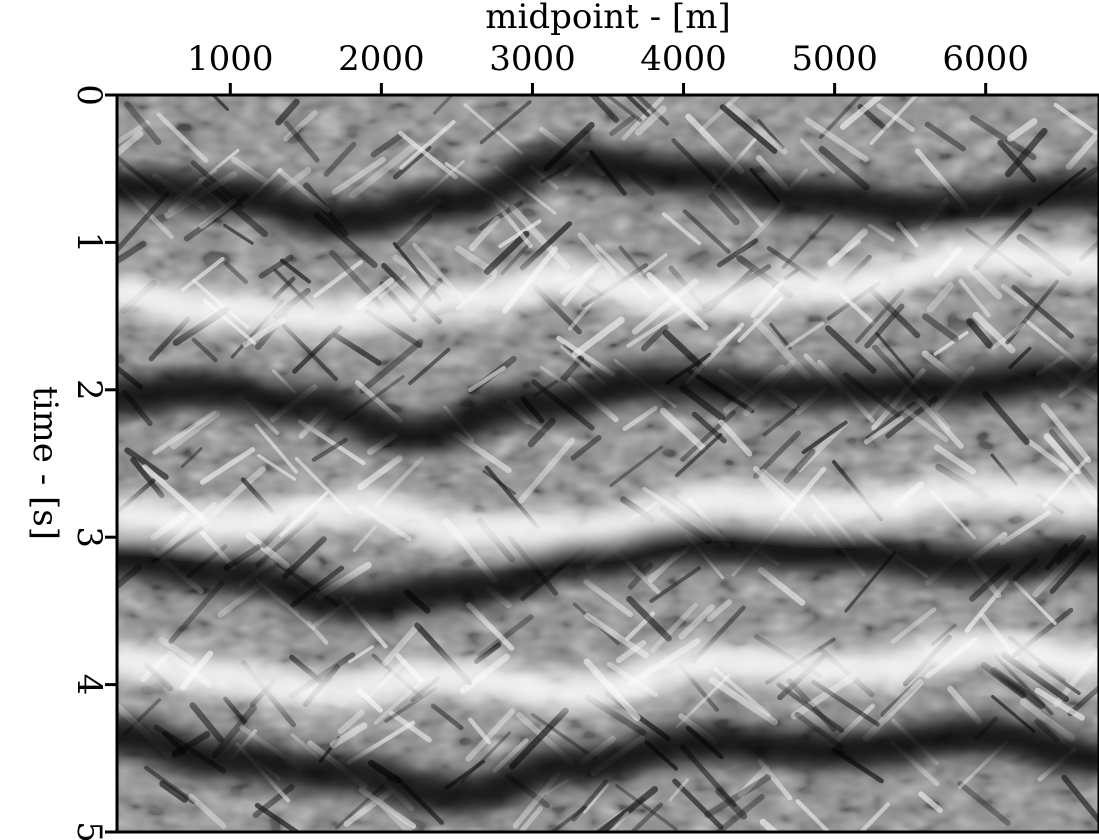 The height and width of the screenshot is (840, 1099). I want to click on y-tick-label: 1, so click(89, 243).